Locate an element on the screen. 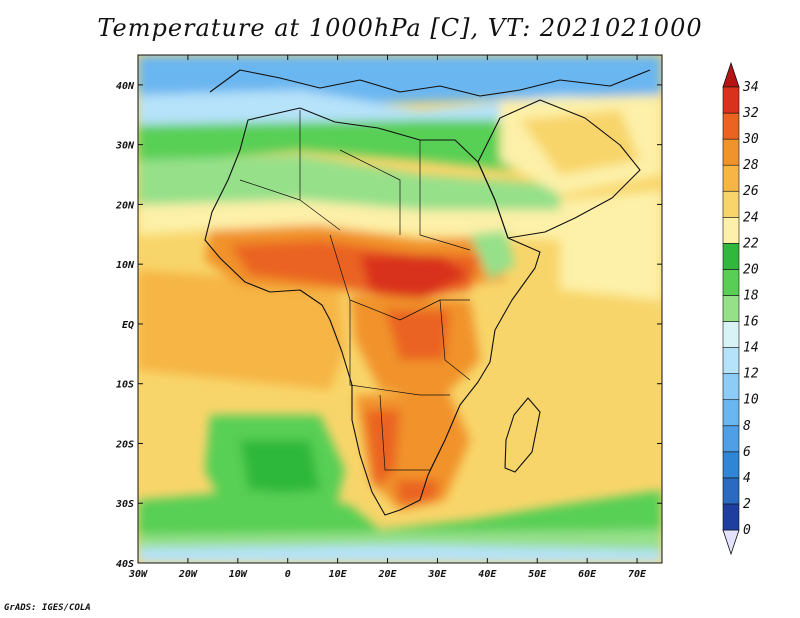  lon-tick-label: 40E is located at coordinates (487, 574).